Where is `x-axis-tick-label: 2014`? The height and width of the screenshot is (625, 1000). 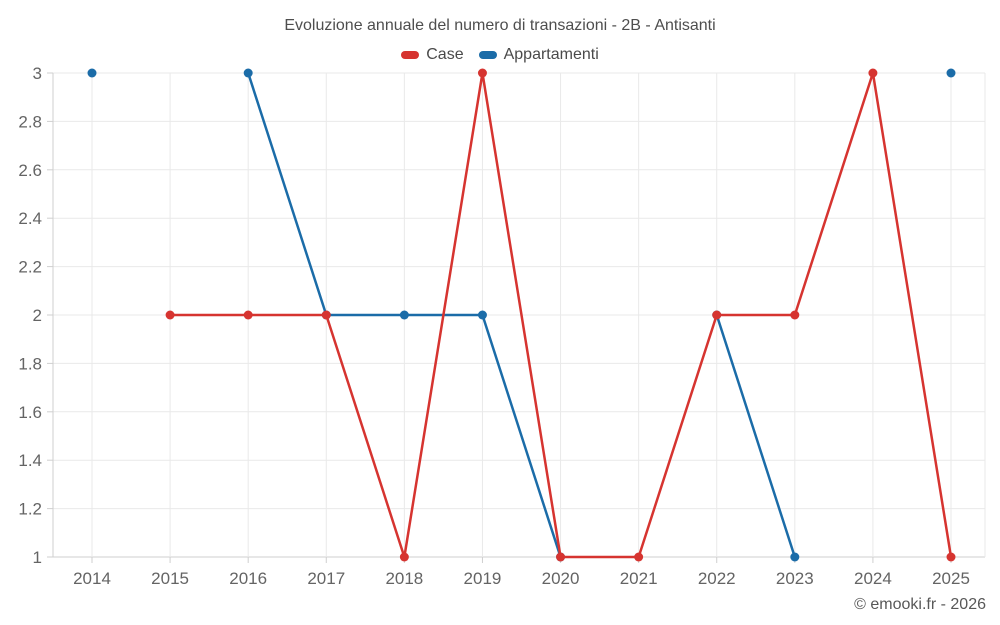
x-axis-tick-label: 2014 is located at coordinates (92, 578).